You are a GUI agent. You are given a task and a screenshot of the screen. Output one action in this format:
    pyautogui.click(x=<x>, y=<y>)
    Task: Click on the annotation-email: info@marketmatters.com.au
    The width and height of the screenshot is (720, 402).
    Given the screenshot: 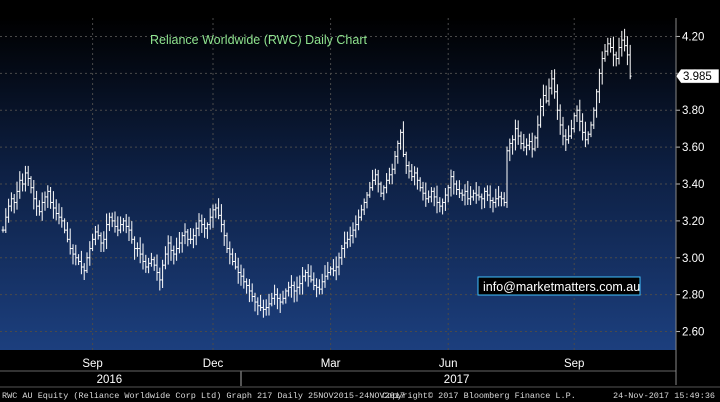 What is the action you would take?
    pyautogui.click(x=561, y=287)
    